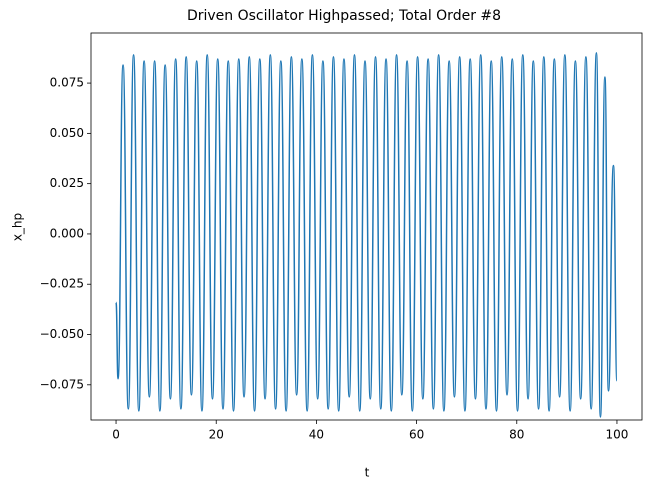 This screenshot has width=651, height=491. I want to click on x-tick-label: 60, so click(416, 435).